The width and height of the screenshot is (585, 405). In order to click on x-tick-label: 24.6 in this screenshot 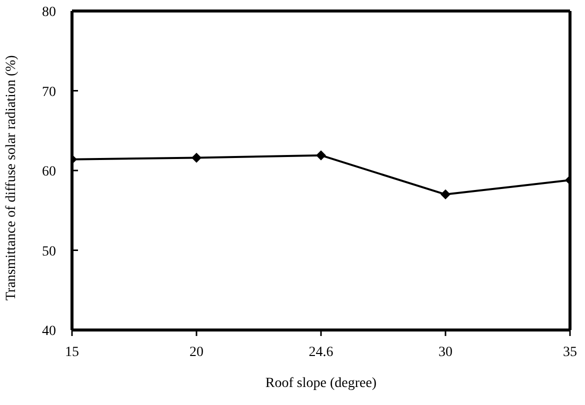, I will do `click(321, 352)`.